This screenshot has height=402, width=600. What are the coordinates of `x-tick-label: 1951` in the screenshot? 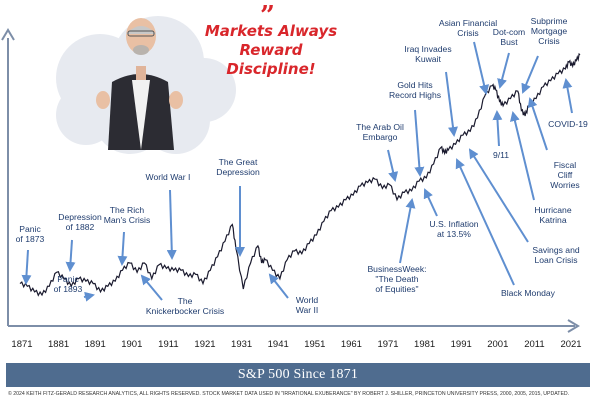 It's located at (314, 344).